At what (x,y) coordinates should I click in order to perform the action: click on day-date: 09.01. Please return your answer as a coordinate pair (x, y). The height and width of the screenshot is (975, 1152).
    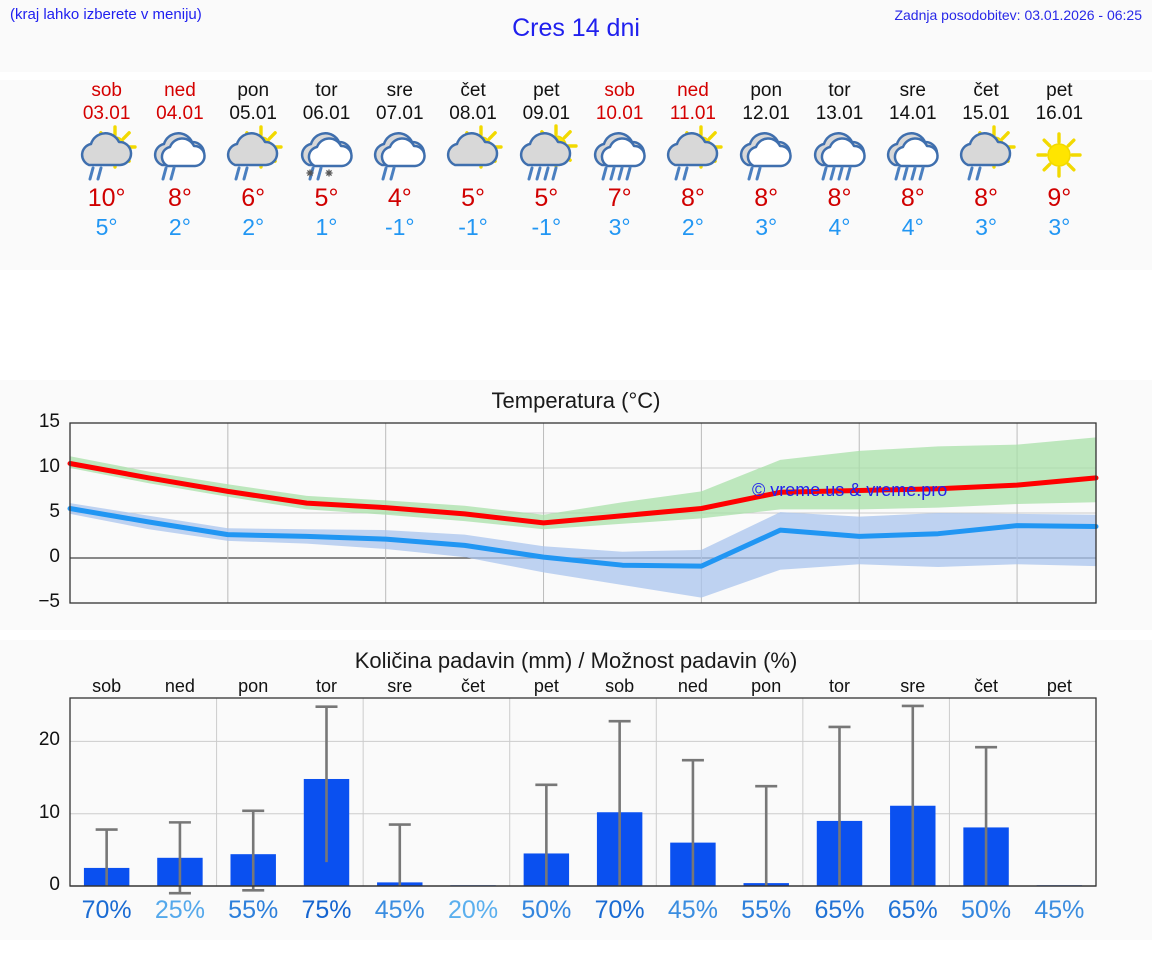
    Looking at the image, I should click on (546, 113).